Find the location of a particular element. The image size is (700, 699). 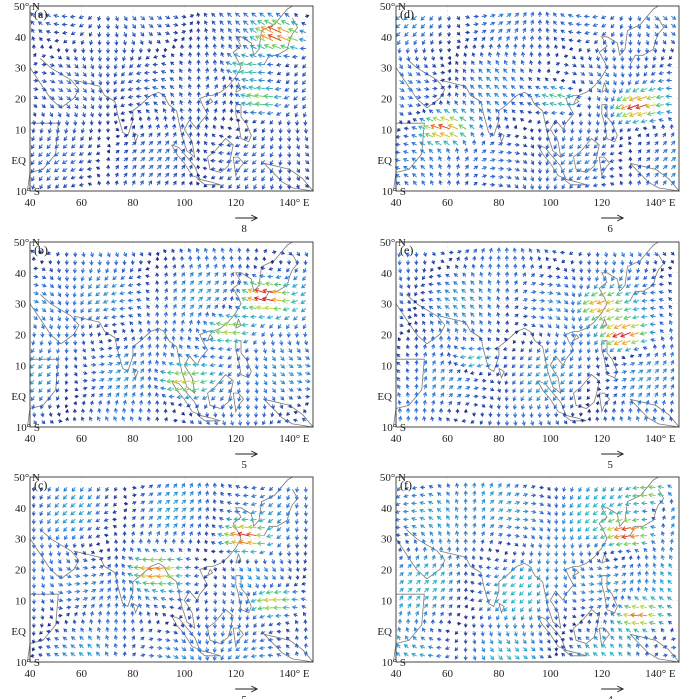

x-tick-label: 80 is located at coordinates (499, 674).